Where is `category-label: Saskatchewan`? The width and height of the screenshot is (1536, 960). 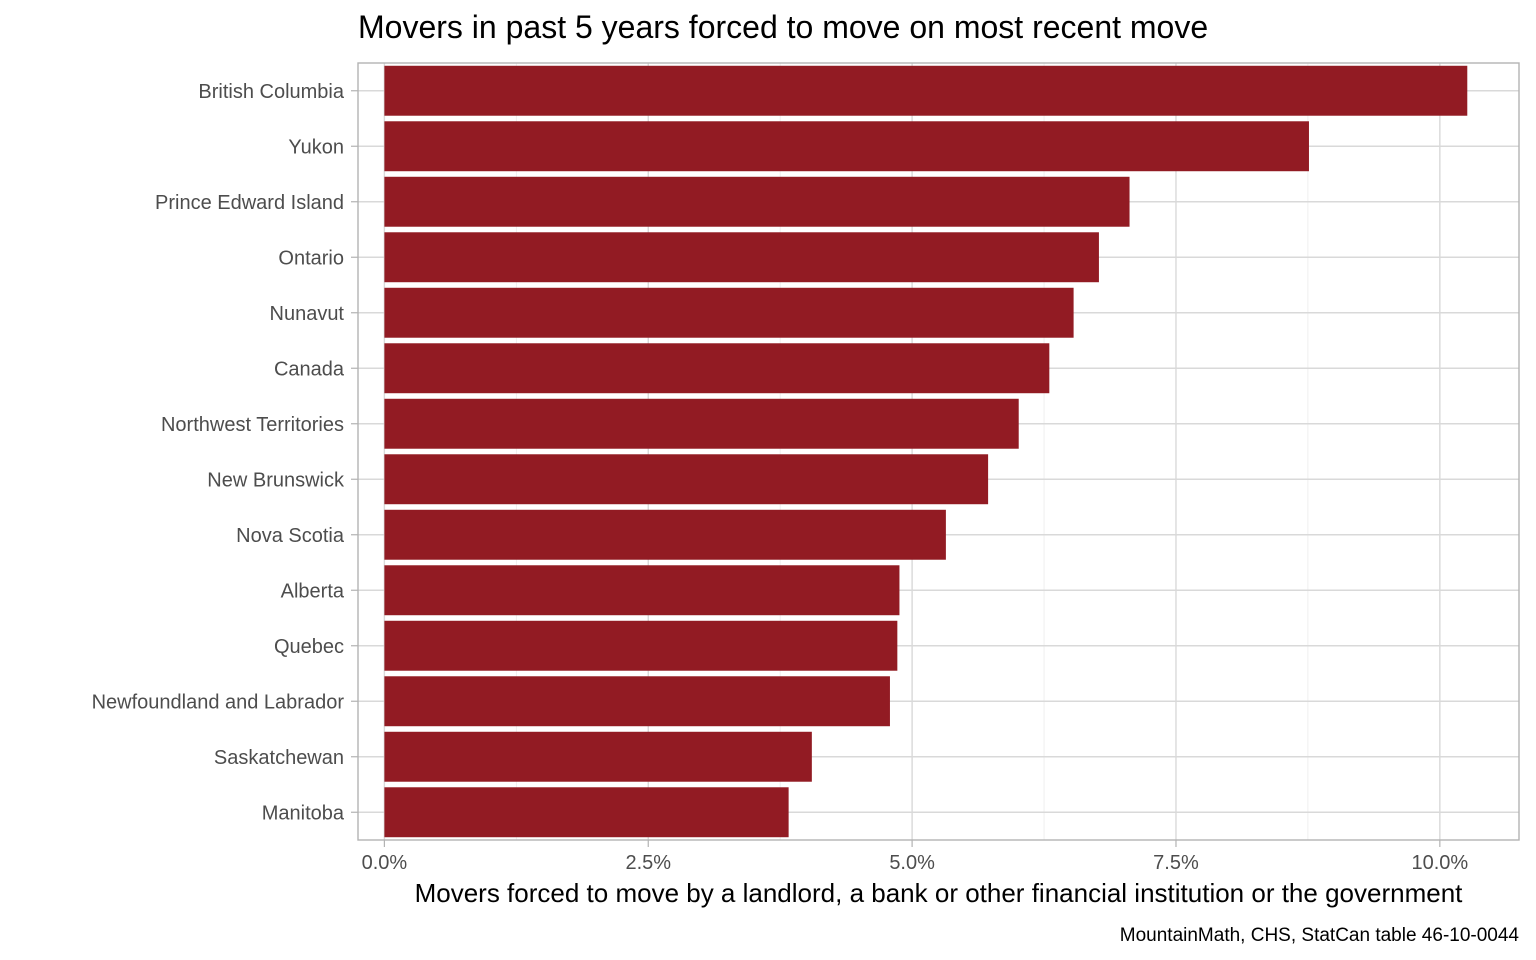
category-label: Saskatchewan is located at coordinates (279, 758).